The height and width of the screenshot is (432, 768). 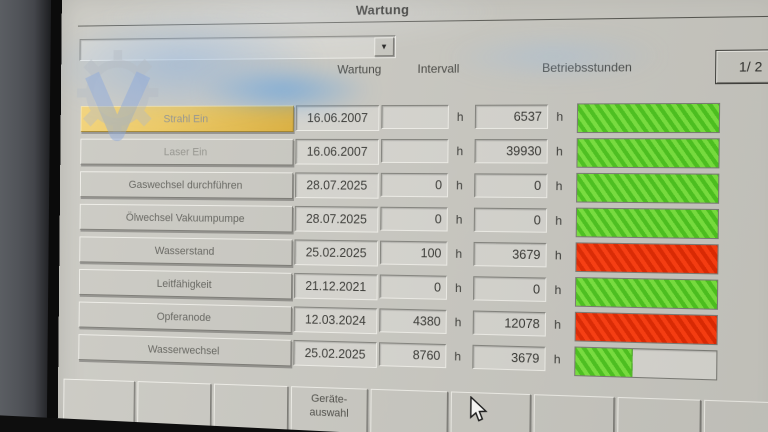 I want to click on chevron-down-icon: ▼, so click(x=384, y=47).